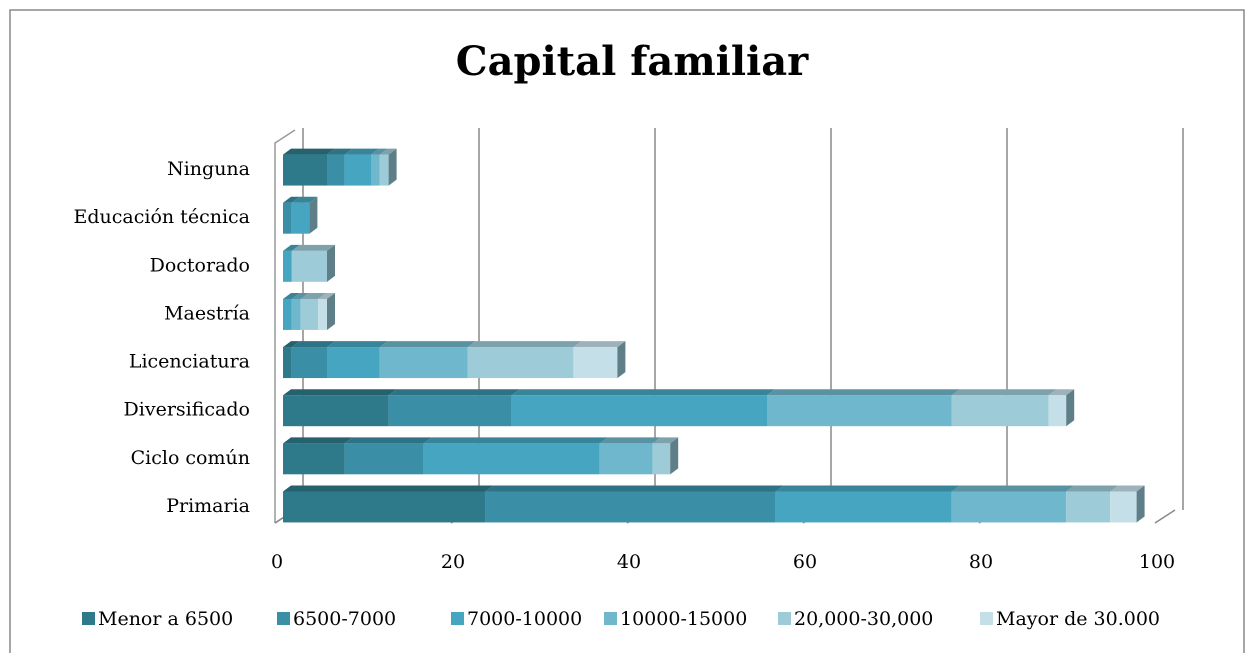  What do you see at coordinates (453, 562) in the screenshot?
I see `x-tick-label: 20` at bounding box center [453, 562].